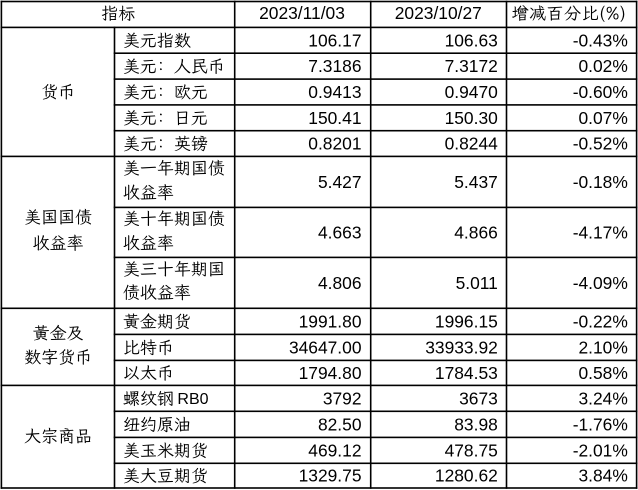 This screenshot has height=490, width=638. Describe the element at coordinates (334, 118) in the screenshot. I see `svg-text: 150.41` at that location.